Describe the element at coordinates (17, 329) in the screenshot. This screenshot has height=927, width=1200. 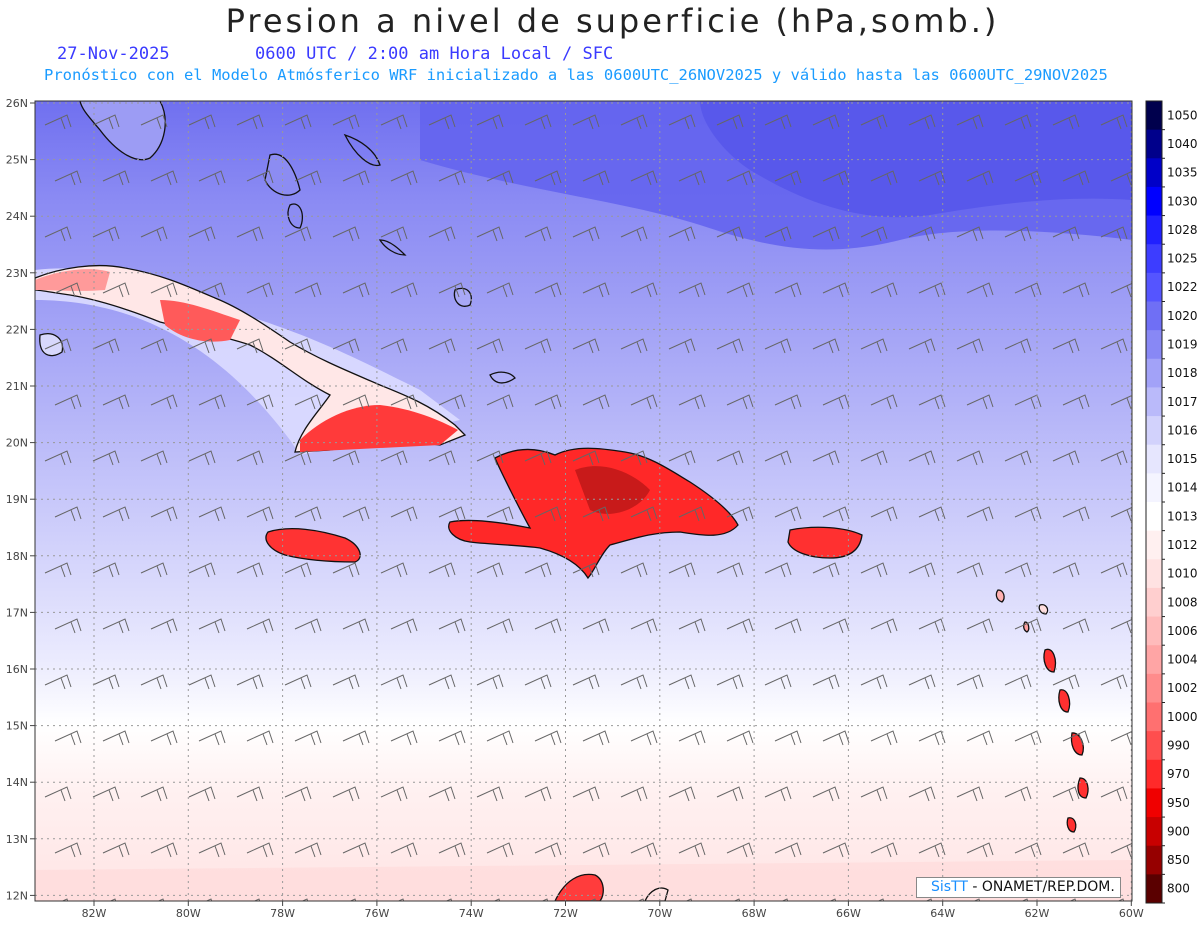
I see `lat-label: 22N` at that location.